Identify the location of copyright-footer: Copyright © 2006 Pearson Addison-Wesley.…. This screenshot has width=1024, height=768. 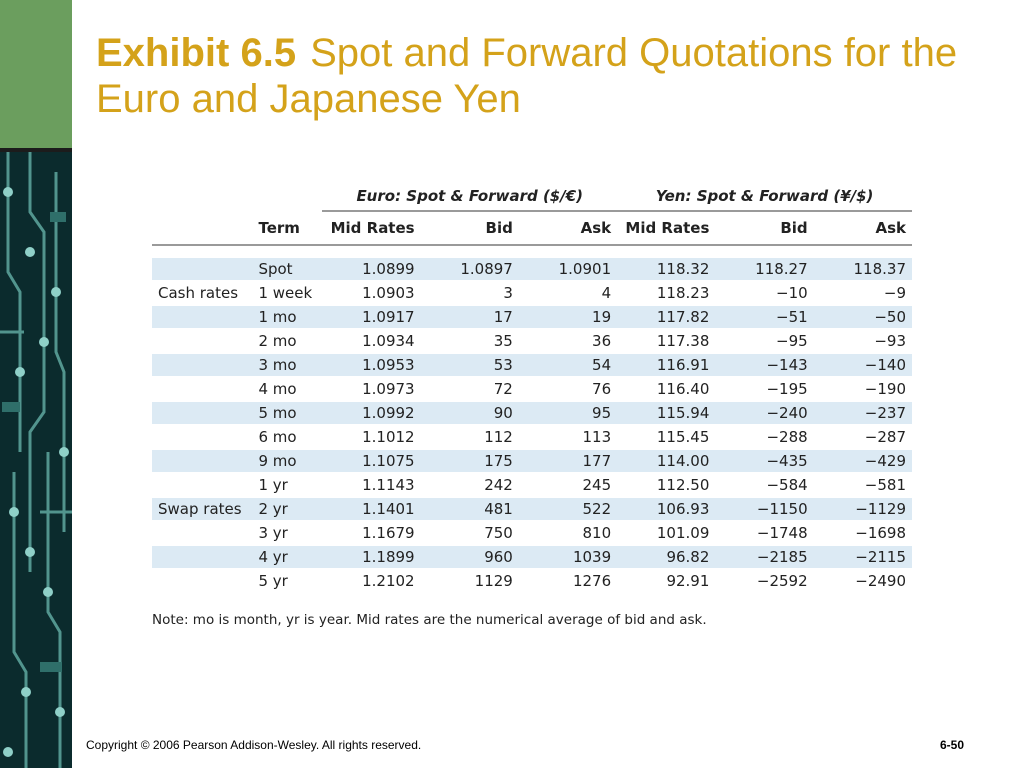
(254, 745).